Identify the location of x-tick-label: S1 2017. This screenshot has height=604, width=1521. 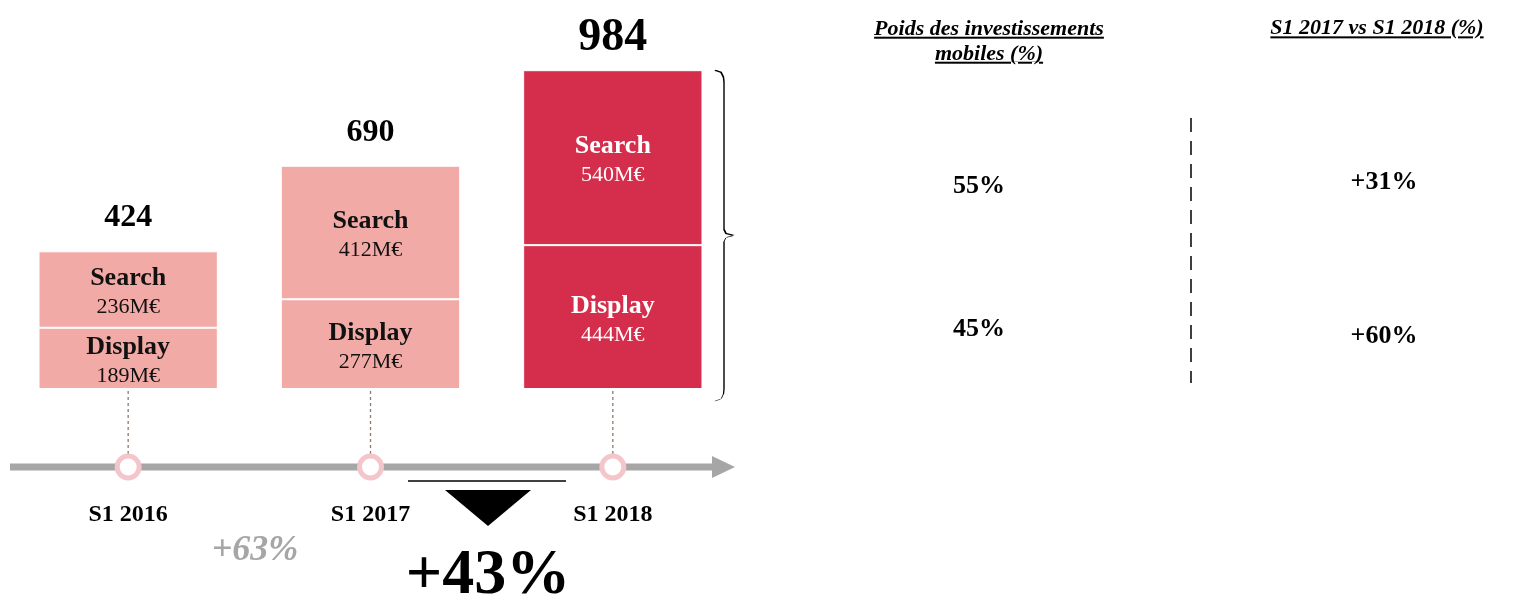
(370, 513).